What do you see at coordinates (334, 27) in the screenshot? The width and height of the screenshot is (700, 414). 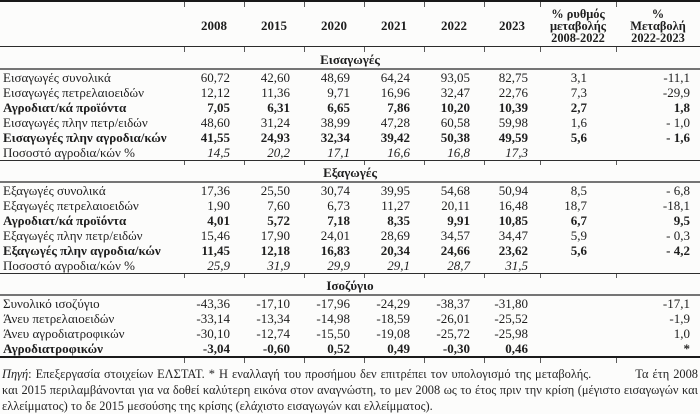 I see `col-header-2020: 2020` at bounding box center [334, 27].